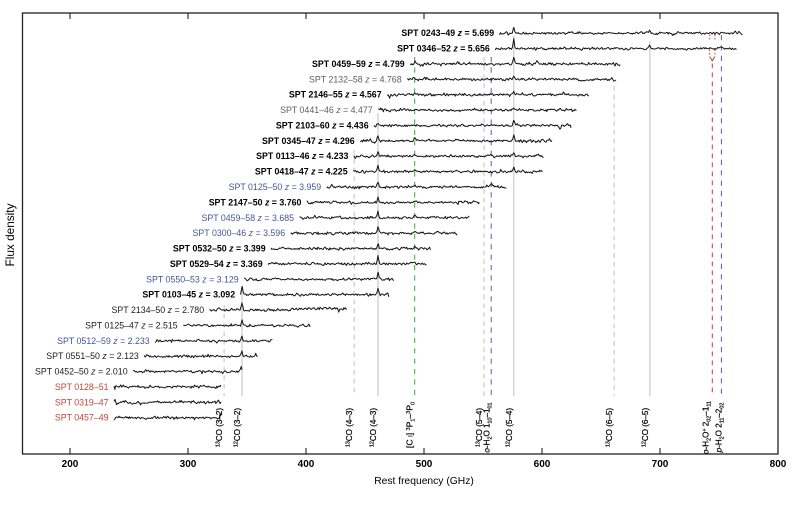 This screenshot has width=800, height=507. Describe the element at coordinates (247, 218) in the screenshot. I see `svg-text: SPT 0459–58 z = 3.685` at that location.